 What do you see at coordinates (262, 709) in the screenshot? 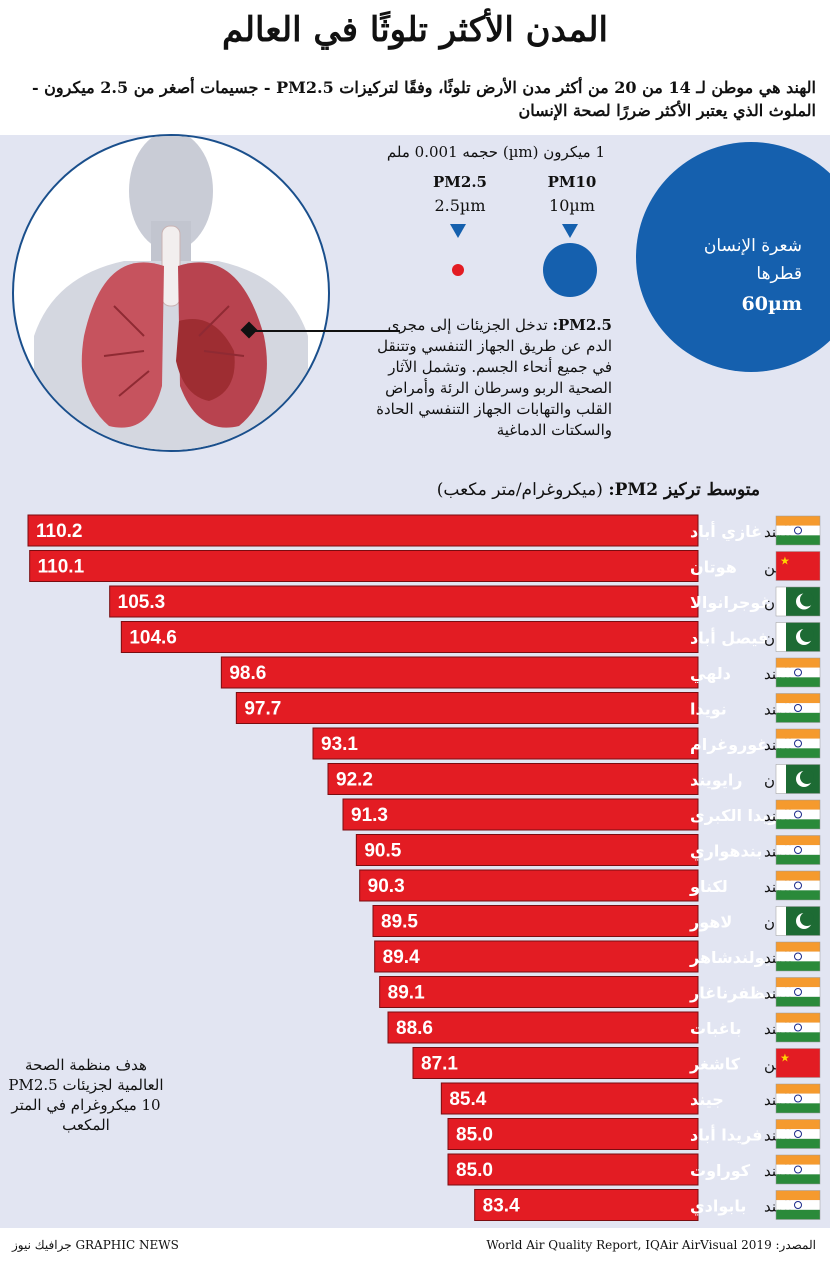
I see `bar-value-label: 97.7` at bounding box center [262, 709].